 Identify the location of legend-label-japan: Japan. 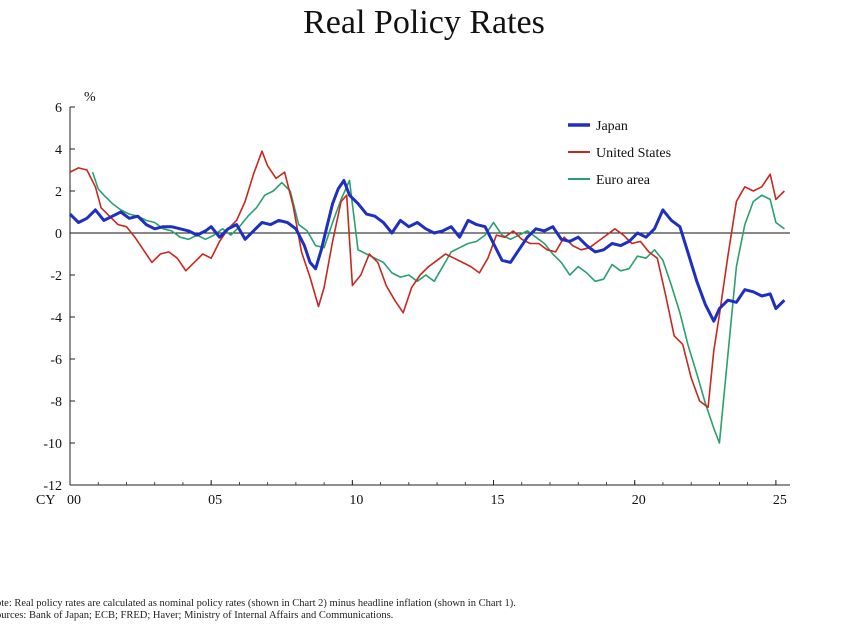
(612, 126).